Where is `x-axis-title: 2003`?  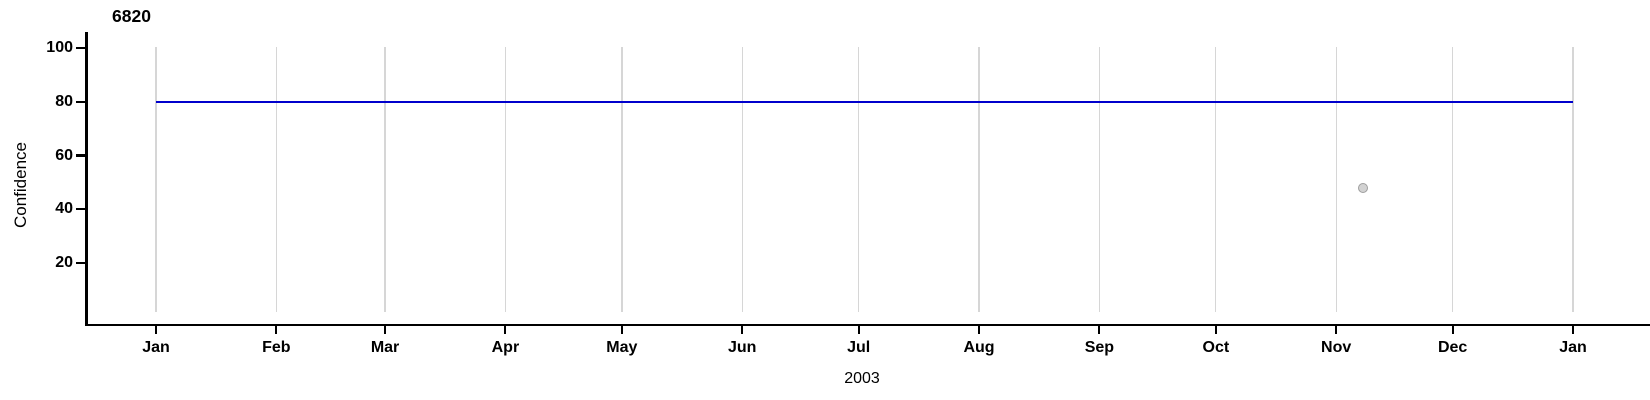 x-axis-title: 2003 is located at coordinates (862, 378).